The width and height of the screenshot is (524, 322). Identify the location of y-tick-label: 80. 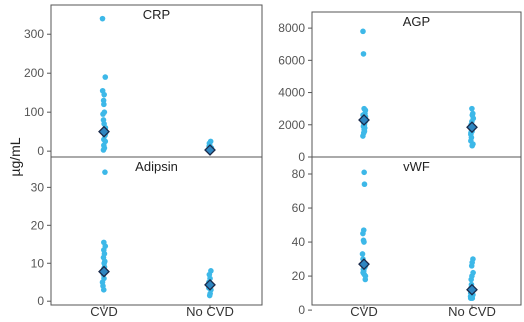
(299, 174).